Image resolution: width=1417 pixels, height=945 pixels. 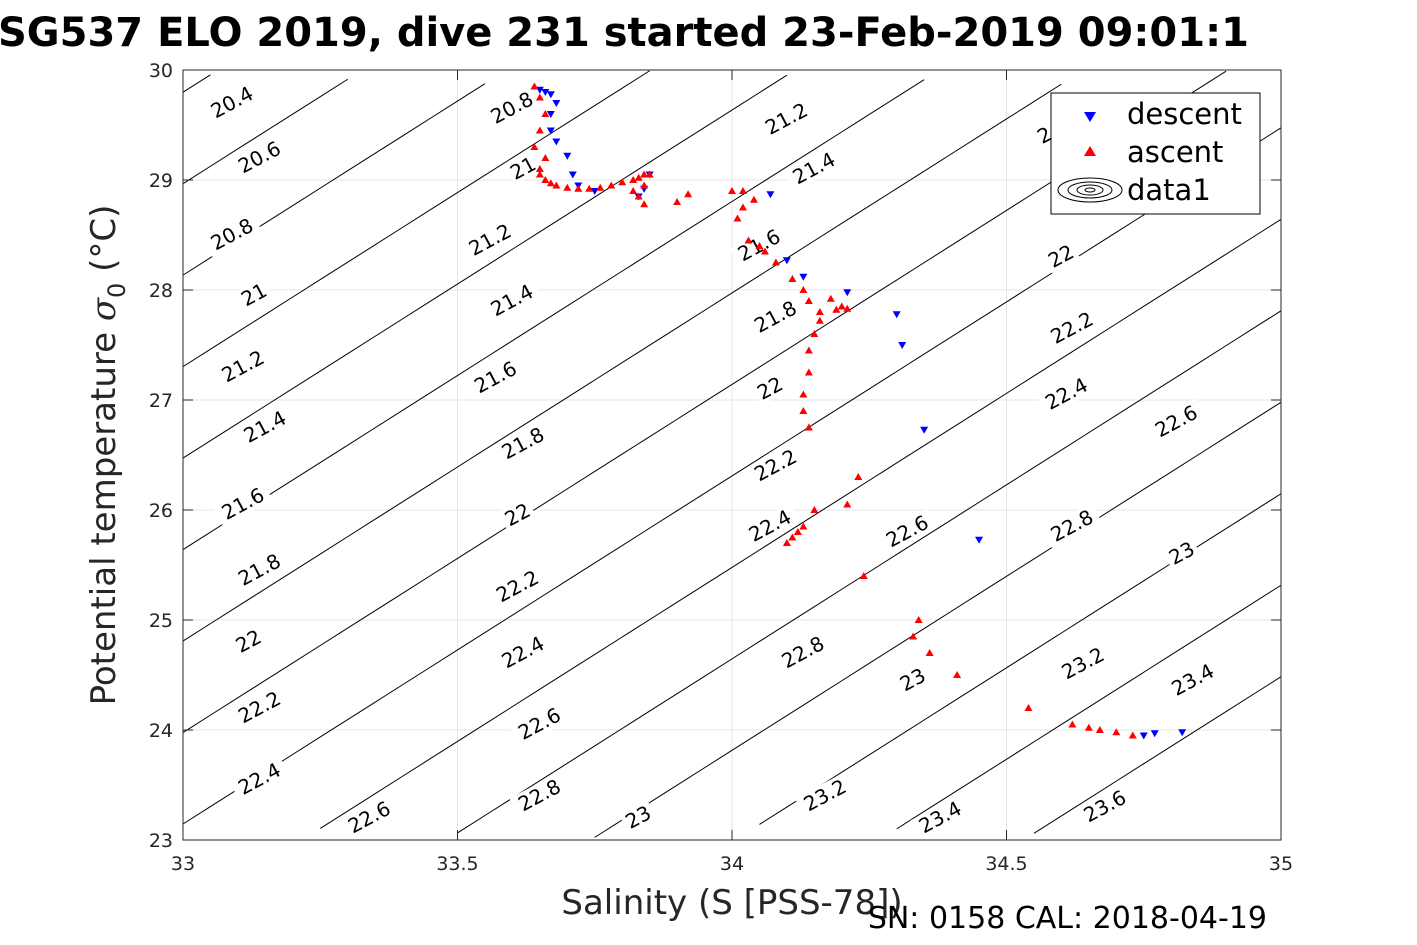 What do you see at coordinates (1169, 190) in the screenshot?
I see `legend-data1-label: data1` at bounding box center [1169, 190].